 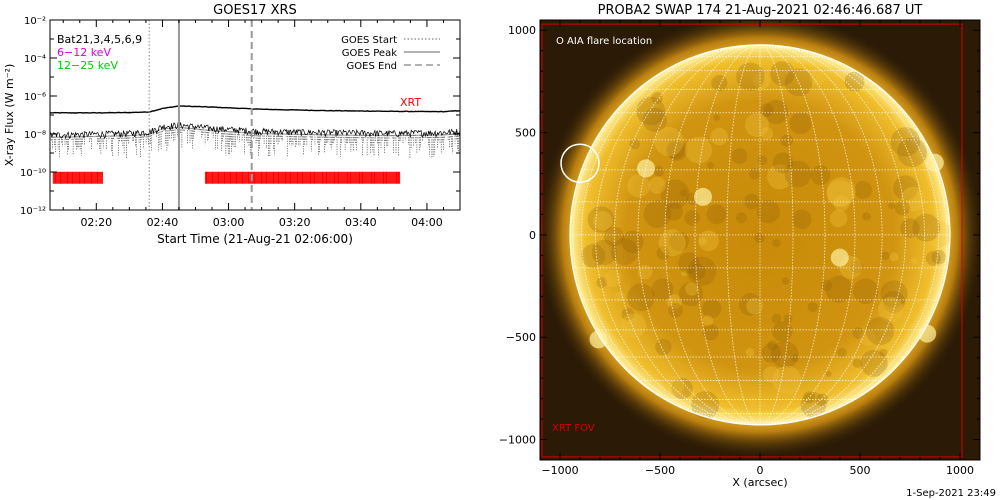 What do you see at coordinates (410, 102) in the screenshot?
I see `xrt-label: XRT` at bounding box center [410, 102].